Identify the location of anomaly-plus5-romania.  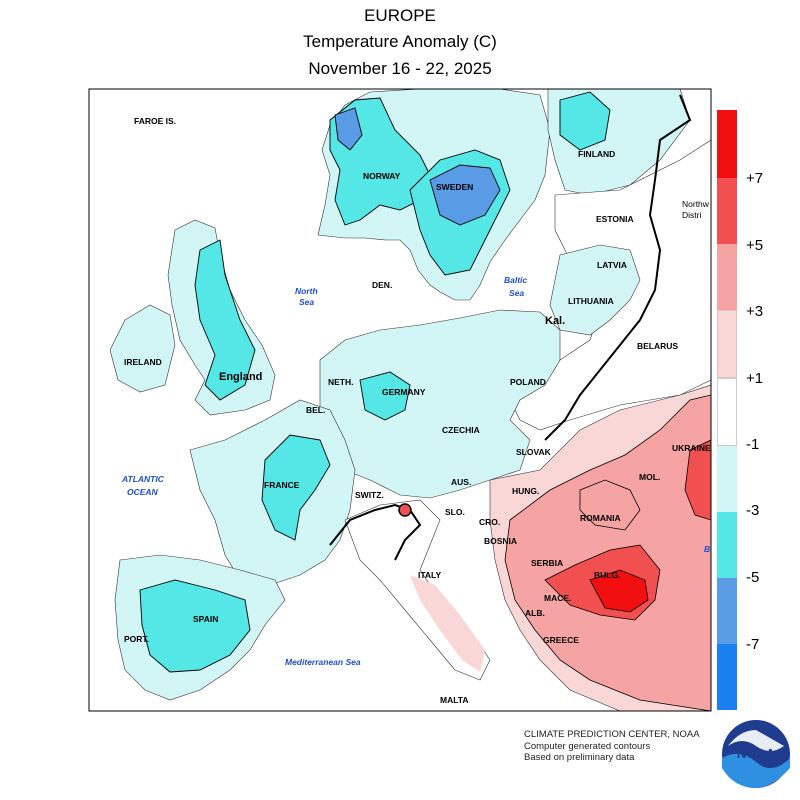
(610, 505).